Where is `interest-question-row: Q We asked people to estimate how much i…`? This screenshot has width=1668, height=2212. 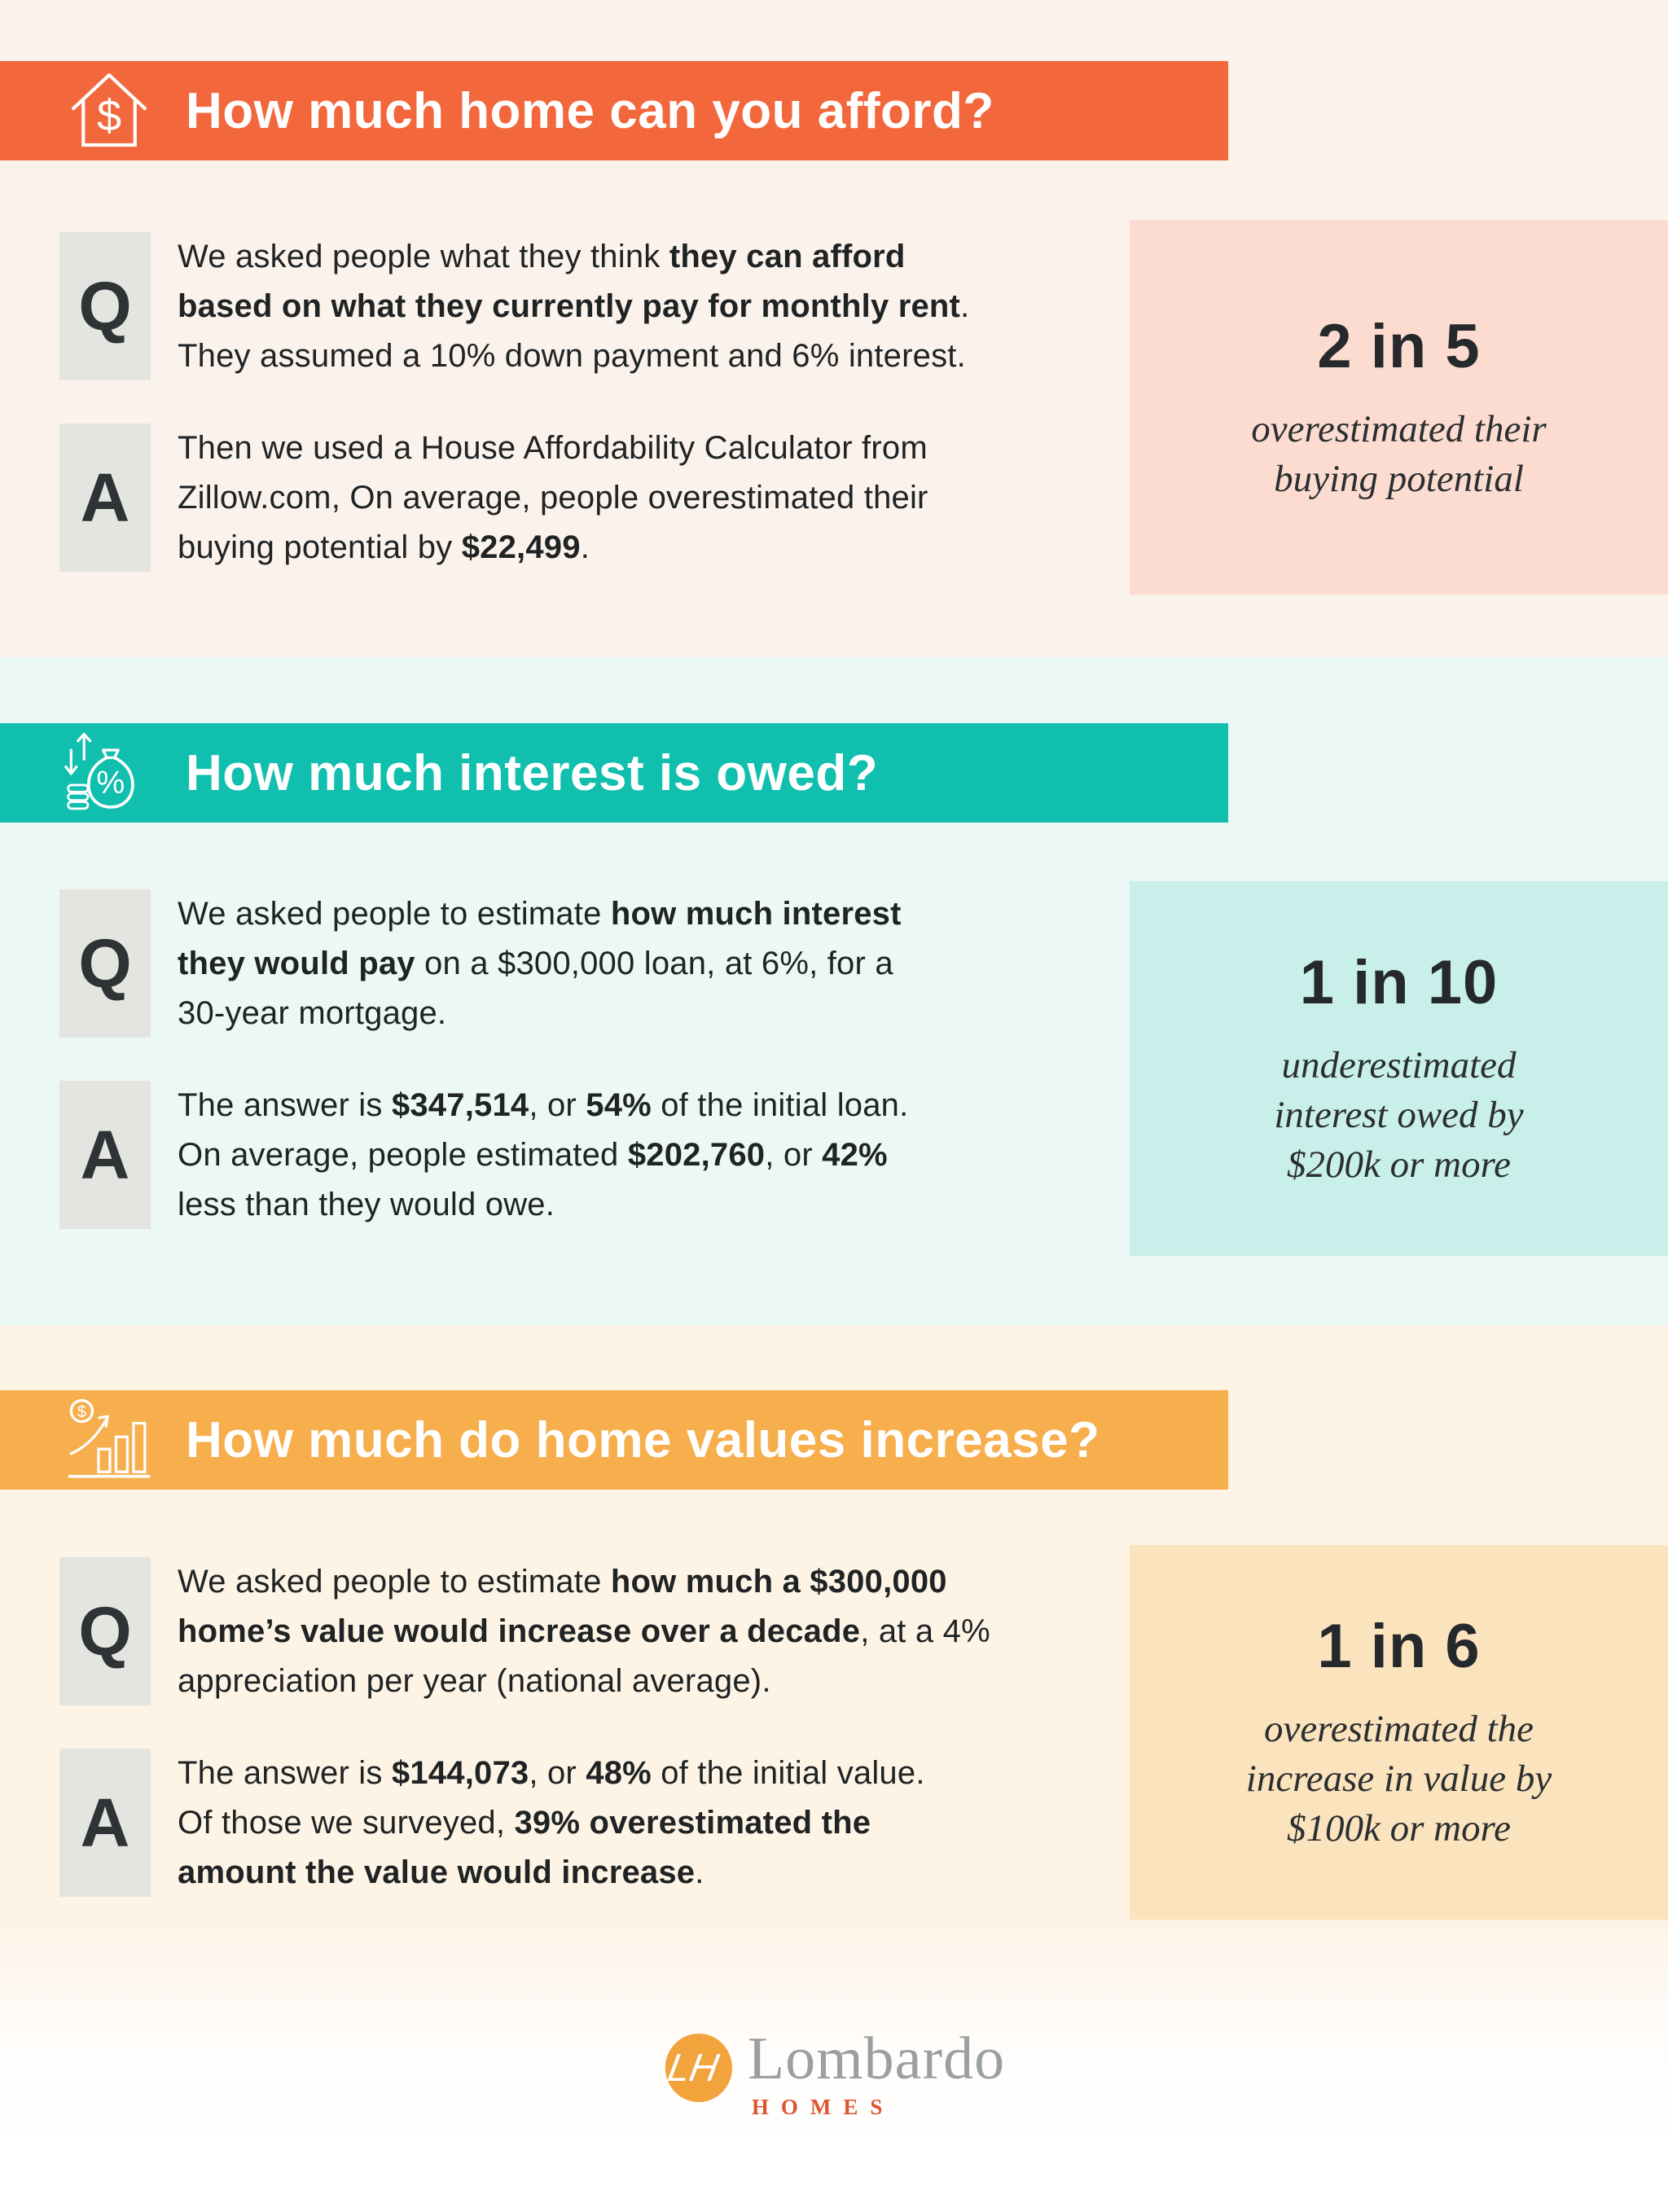 interest-question-row: Q We asked people to estimate how much i… is located at coordinates (603, 964).